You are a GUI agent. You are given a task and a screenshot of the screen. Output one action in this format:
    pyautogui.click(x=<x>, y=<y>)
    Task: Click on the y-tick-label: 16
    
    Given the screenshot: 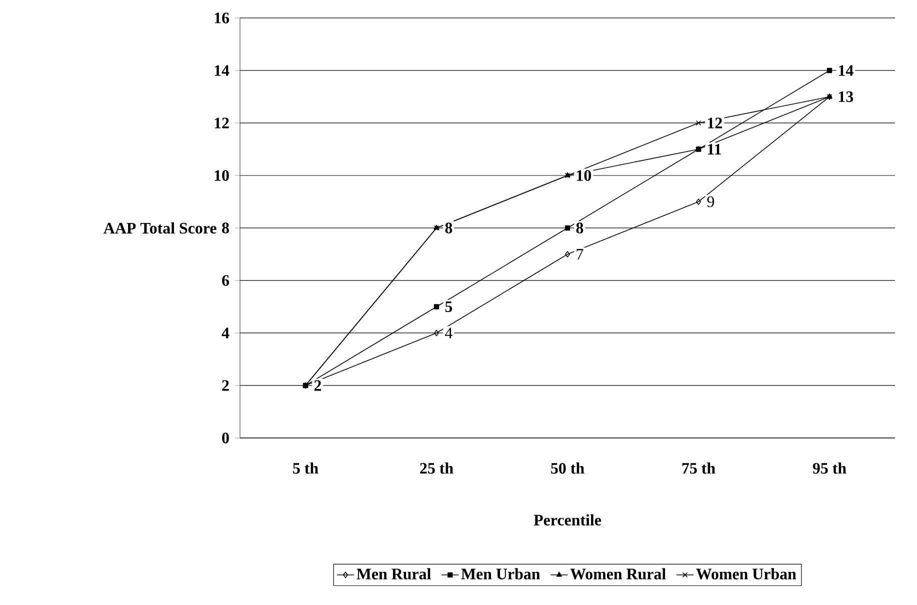 What is the action you would take?
    pyautogui.click(x=222, y=18)
    